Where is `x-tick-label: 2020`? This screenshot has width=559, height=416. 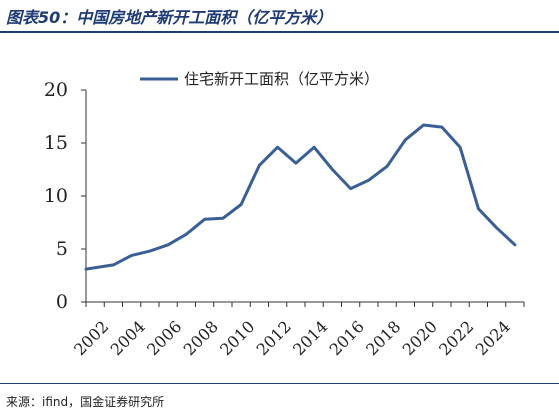
x-tick-label: 2020 is located at coordinates (420, 338).